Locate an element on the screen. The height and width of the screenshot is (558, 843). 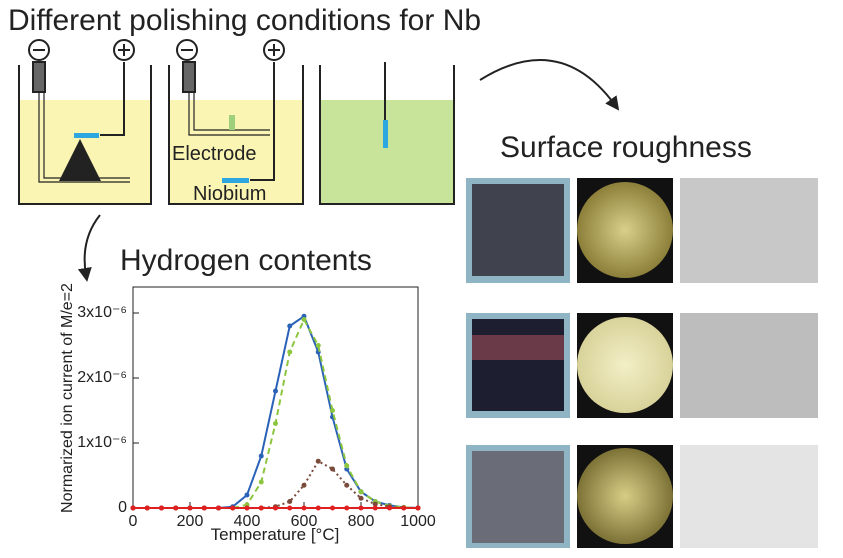
x-tick-label: 1000 is located at coordinates (418, 521).